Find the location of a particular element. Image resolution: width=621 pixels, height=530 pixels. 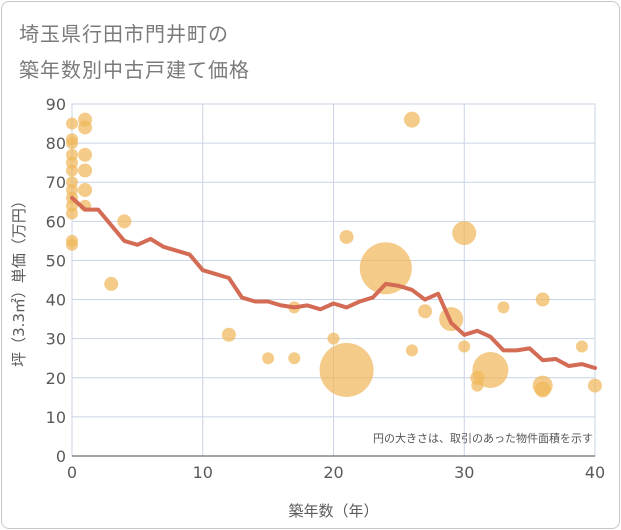

y-tick-label: 80 is located at coordinates (56, 143).